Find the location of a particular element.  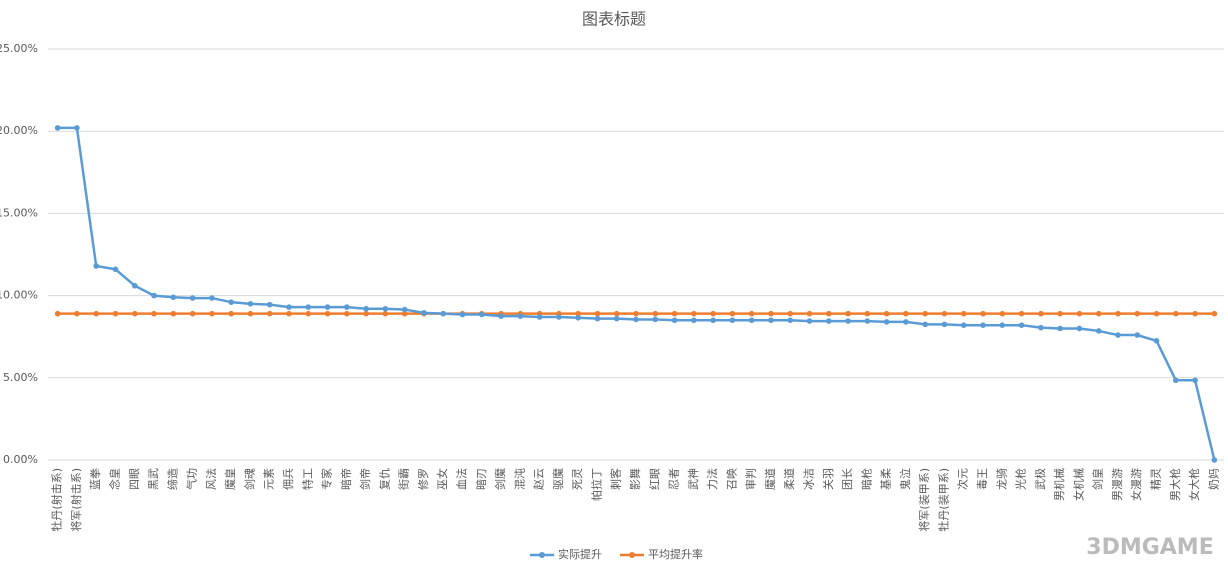

x-tick-label: 特工 is located at coordinates (307, 479).